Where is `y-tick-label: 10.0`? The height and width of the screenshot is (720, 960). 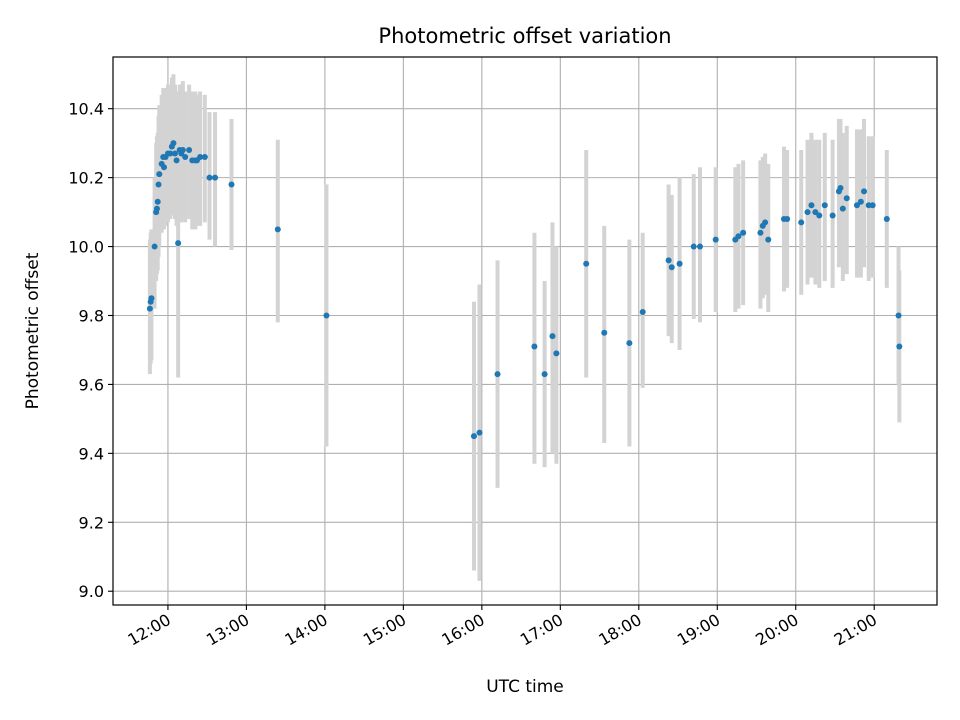 y-tick-label: 10.0 is located at coordinates (86, 247).